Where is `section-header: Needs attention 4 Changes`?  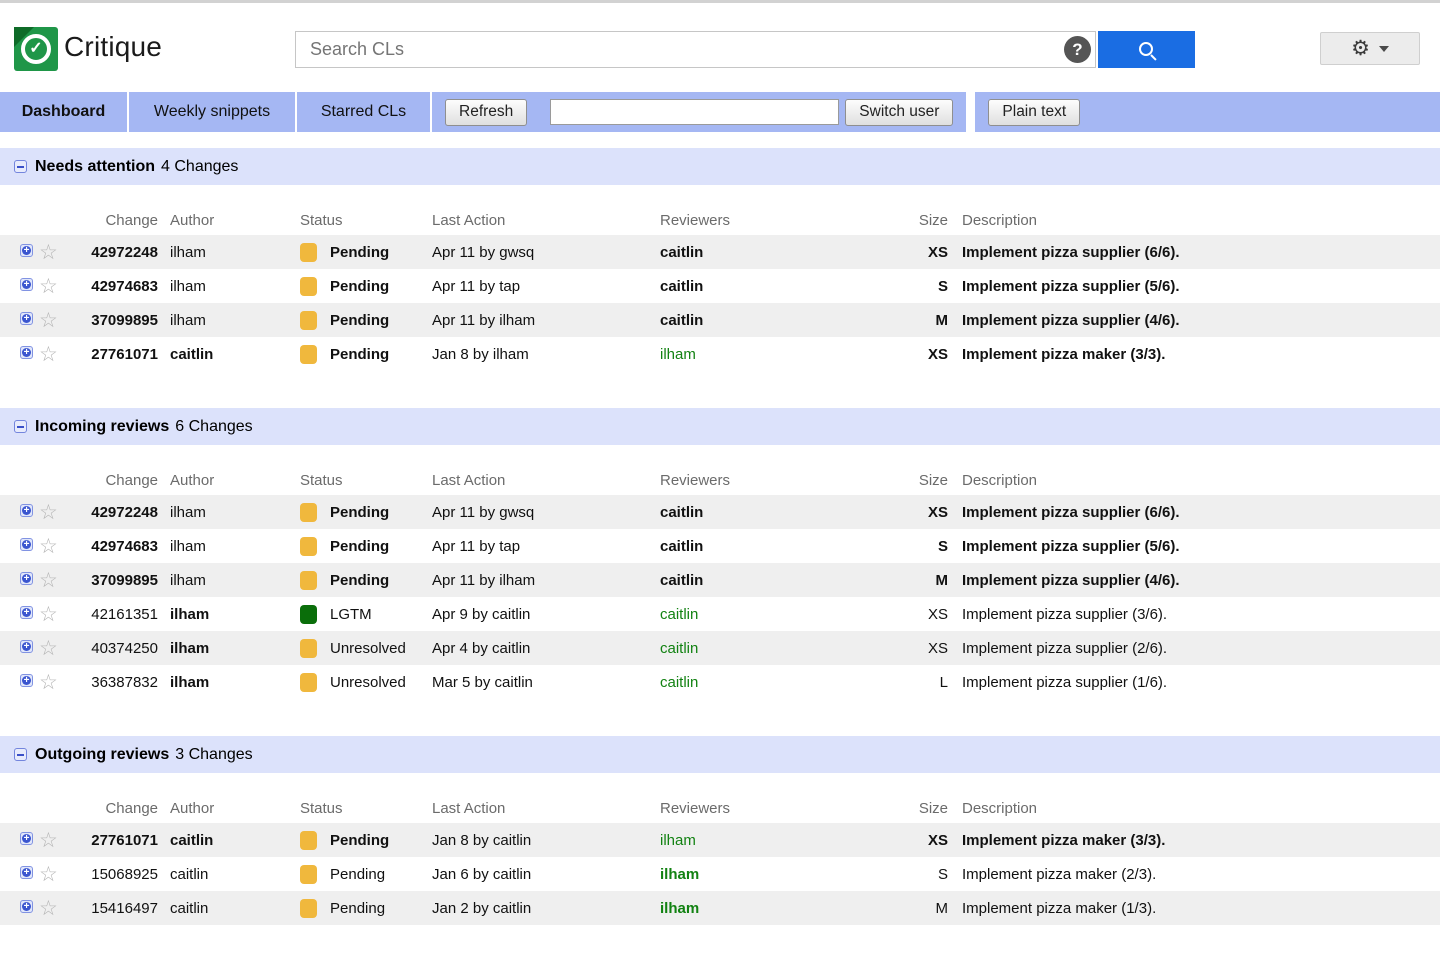 section-header: Needs attention 4 Changes is located at coordinates (720, 166).